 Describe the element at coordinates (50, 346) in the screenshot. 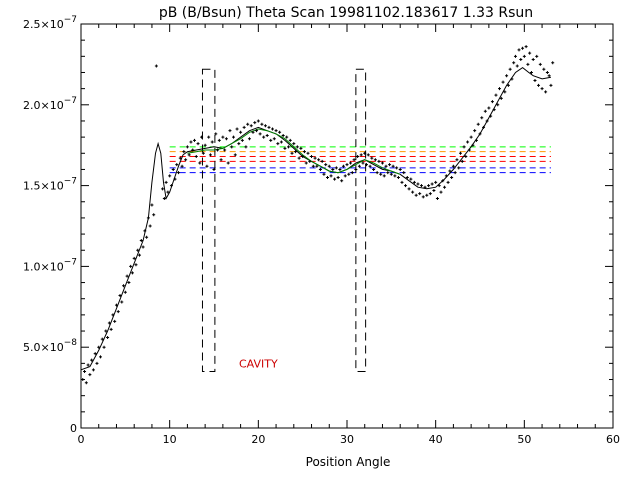

I see `y-tick-label: 5.0×10⁻⁸` at that location.